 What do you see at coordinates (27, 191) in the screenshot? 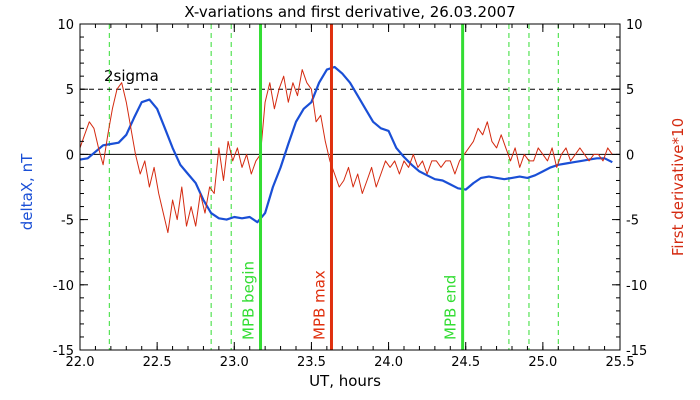
I see `y-axis-label-left: deltaX, nT` at bounding box center [27, 191].